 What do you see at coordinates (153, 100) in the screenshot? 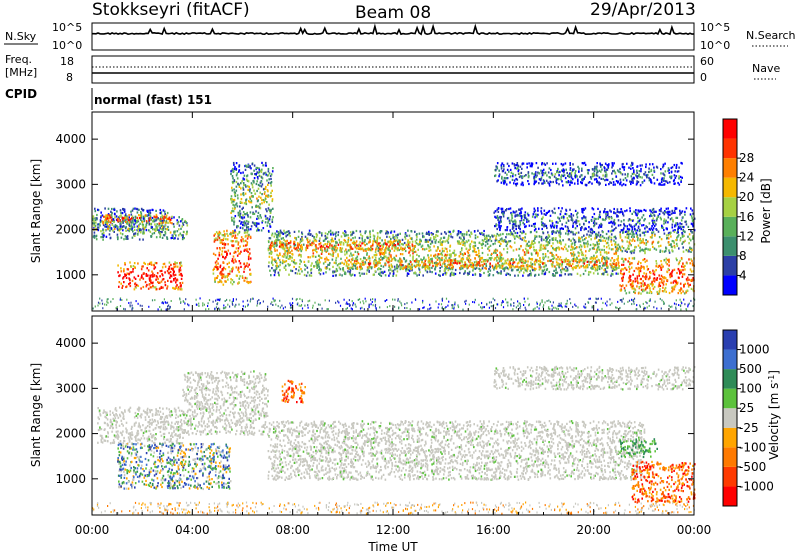
I see `cpid-value: normal (fast) 151` at bounding box center [153, 100].